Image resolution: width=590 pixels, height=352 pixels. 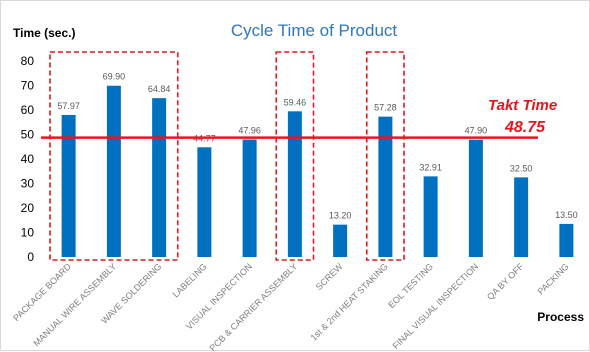 I want to click on takt-time-value: 48.75, so click(x=525, y=127).